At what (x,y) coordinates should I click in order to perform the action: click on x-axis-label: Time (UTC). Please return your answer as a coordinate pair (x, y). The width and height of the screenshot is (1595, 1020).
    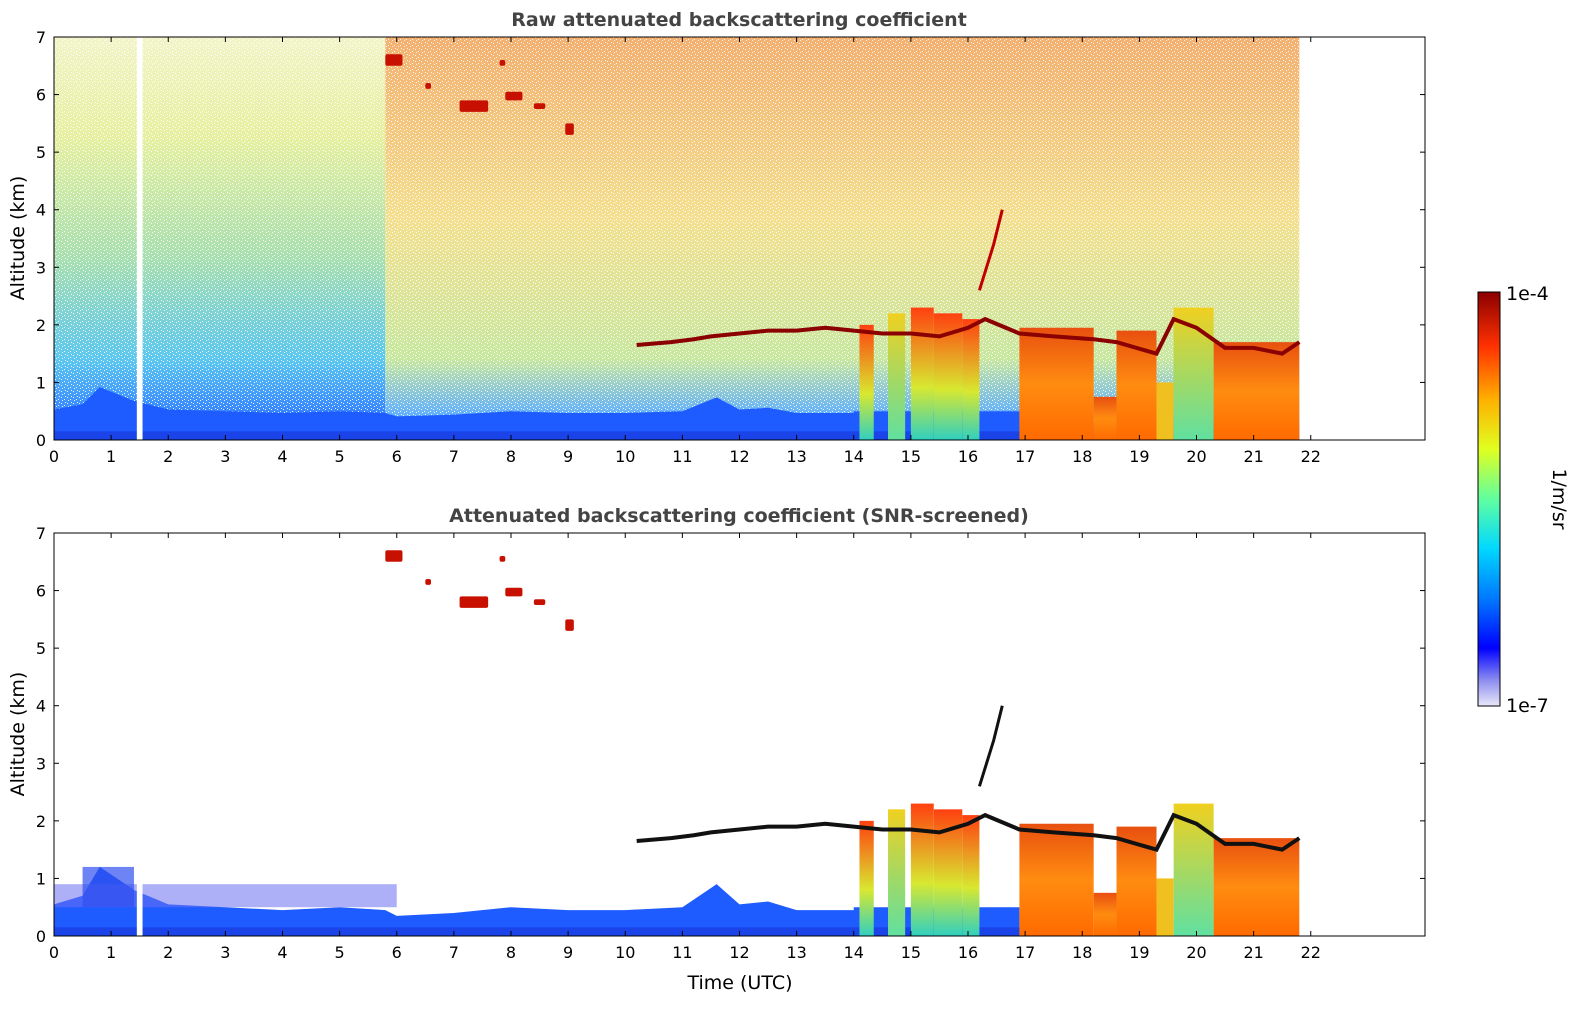
    Looking at the image, I should click on (739, 983).